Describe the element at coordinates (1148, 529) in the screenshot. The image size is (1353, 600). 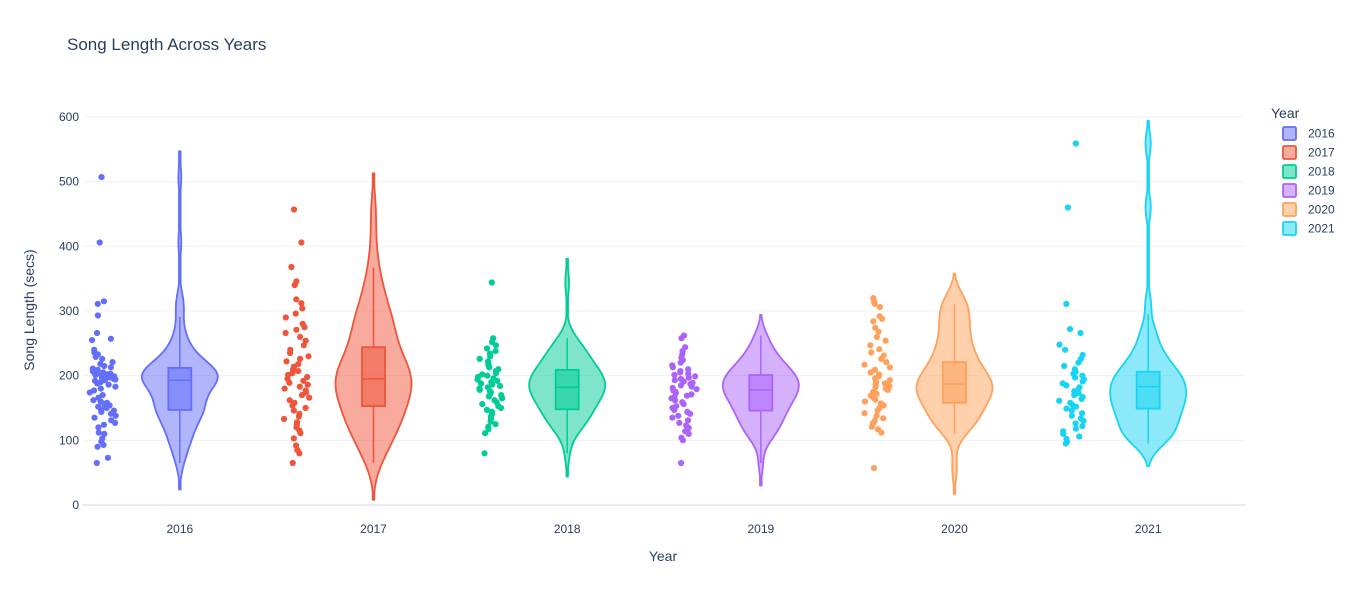
I see `x-tick-label: 2021` at that location.